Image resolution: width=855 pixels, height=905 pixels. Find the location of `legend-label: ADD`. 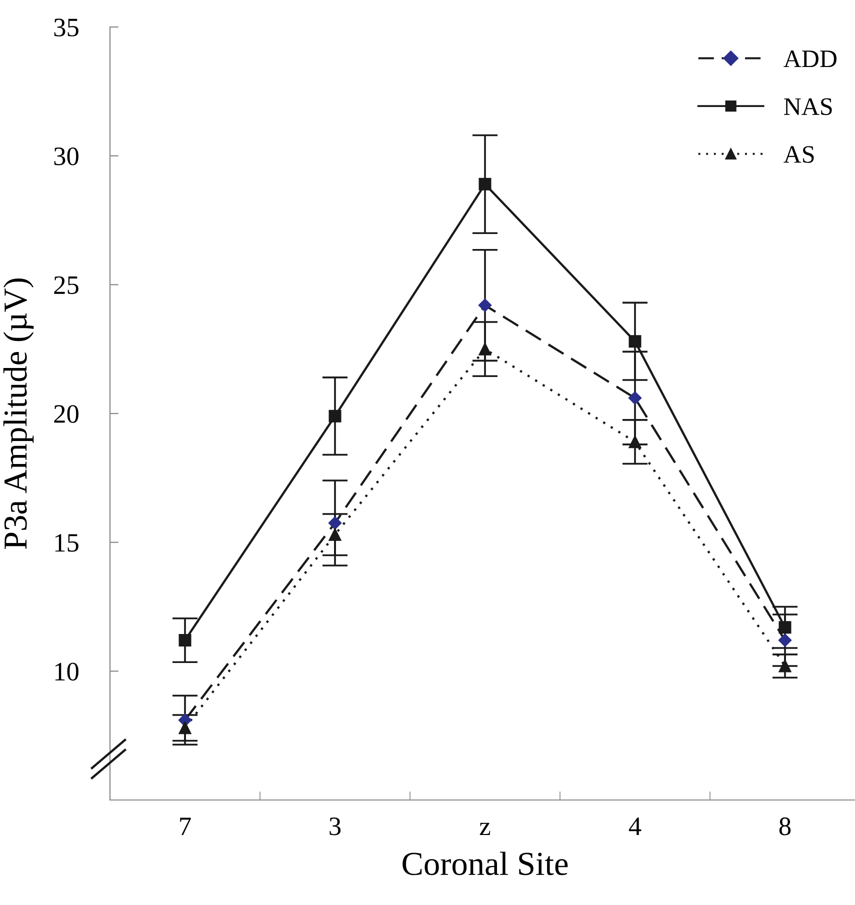

legend-label: ADD is located at coordinates (810, 59).